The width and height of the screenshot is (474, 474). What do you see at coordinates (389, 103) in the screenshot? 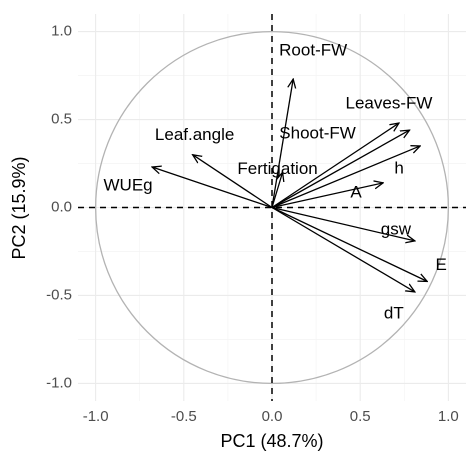
I see `variable-label: Leaves-FW` at bounding box center [389, 103].